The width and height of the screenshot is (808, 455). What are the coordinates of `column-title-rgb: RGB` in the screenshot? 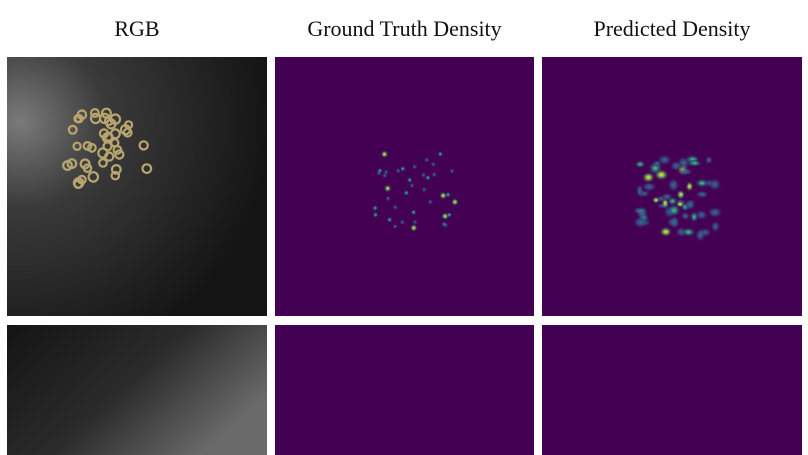 It's located at (137, 28).